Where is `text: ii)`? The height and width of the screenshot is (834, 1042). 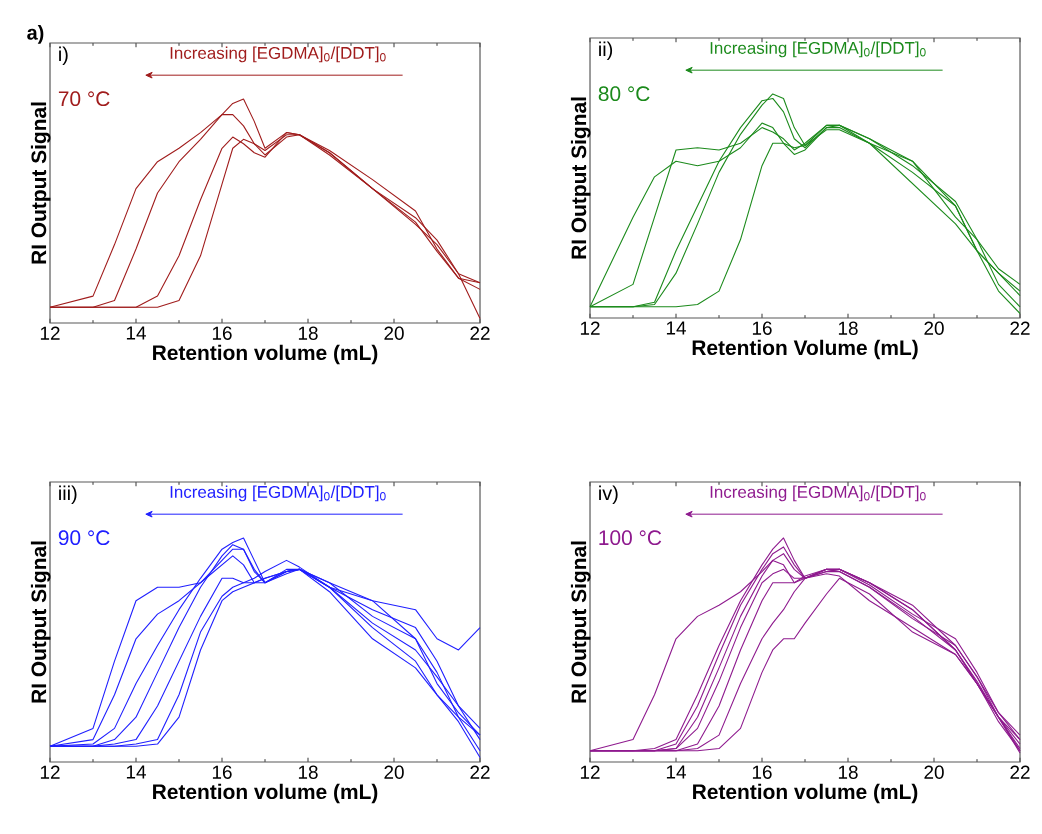
text: ii) is located at coordinates (606, 51).